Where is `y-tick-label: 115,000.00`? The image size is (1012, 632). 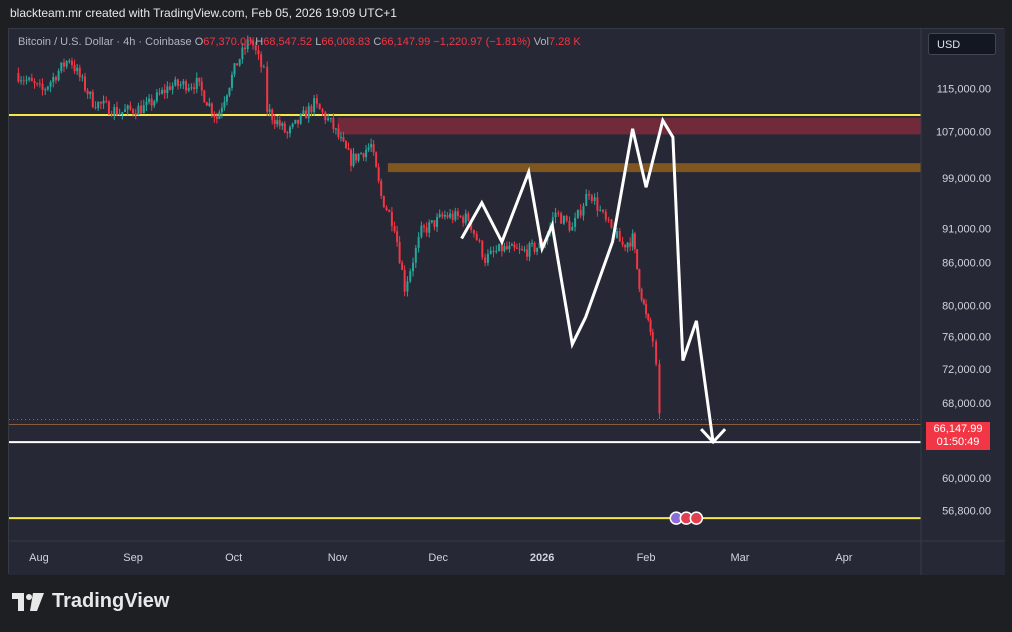
y-tick-label: 115,000.00 is located at coordinates (964, 89).